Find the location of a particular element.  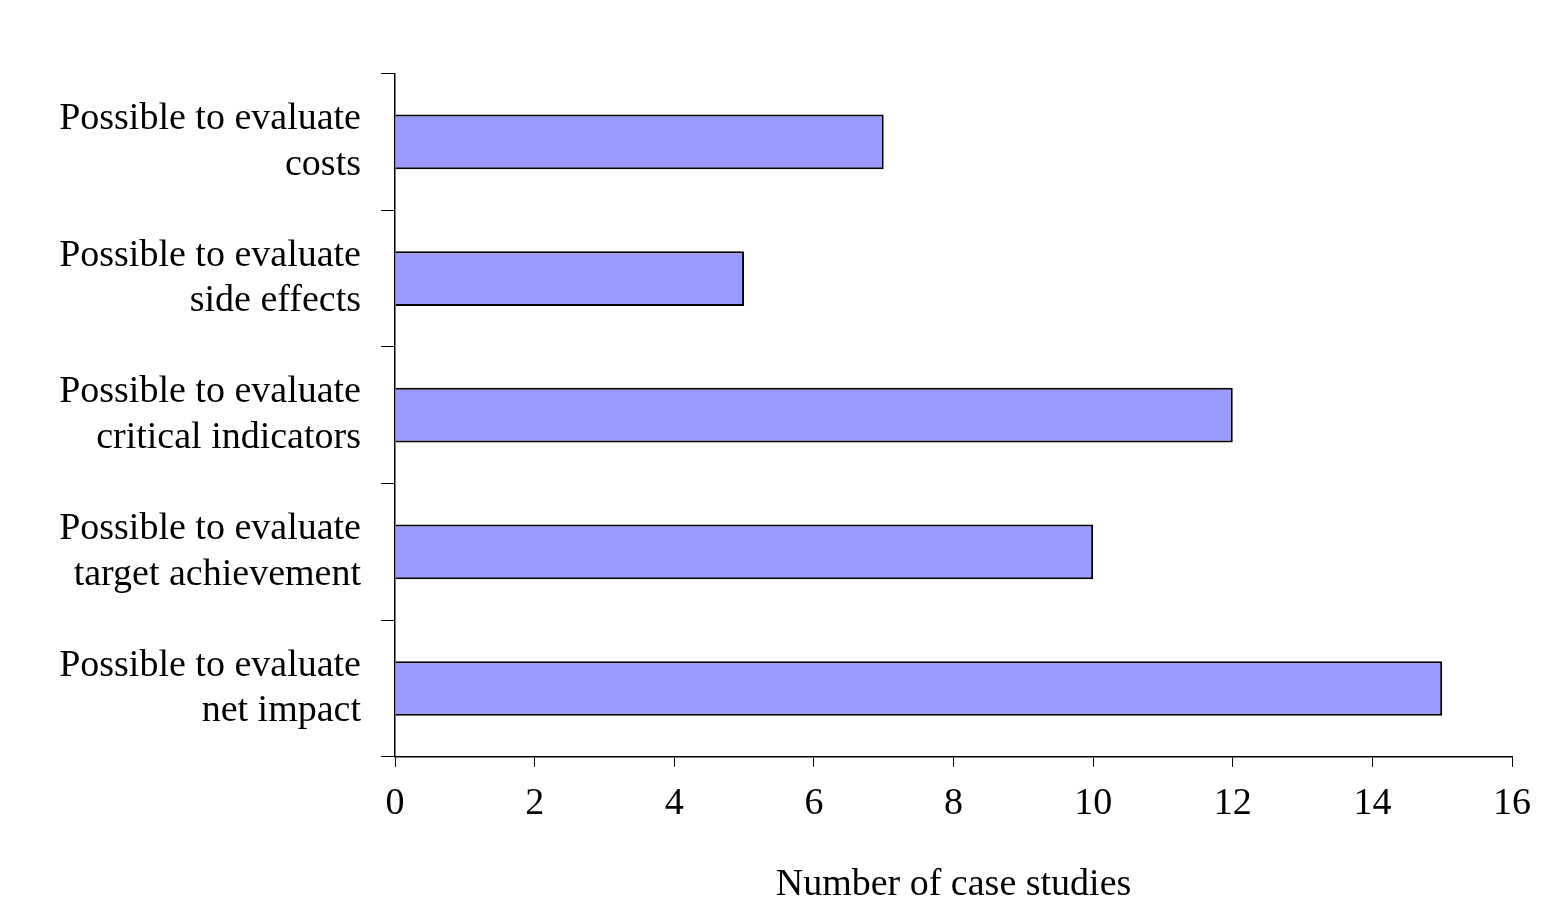

y-tick-label: Possible to evaluate critical indicators is located at coordinates (210, 412).